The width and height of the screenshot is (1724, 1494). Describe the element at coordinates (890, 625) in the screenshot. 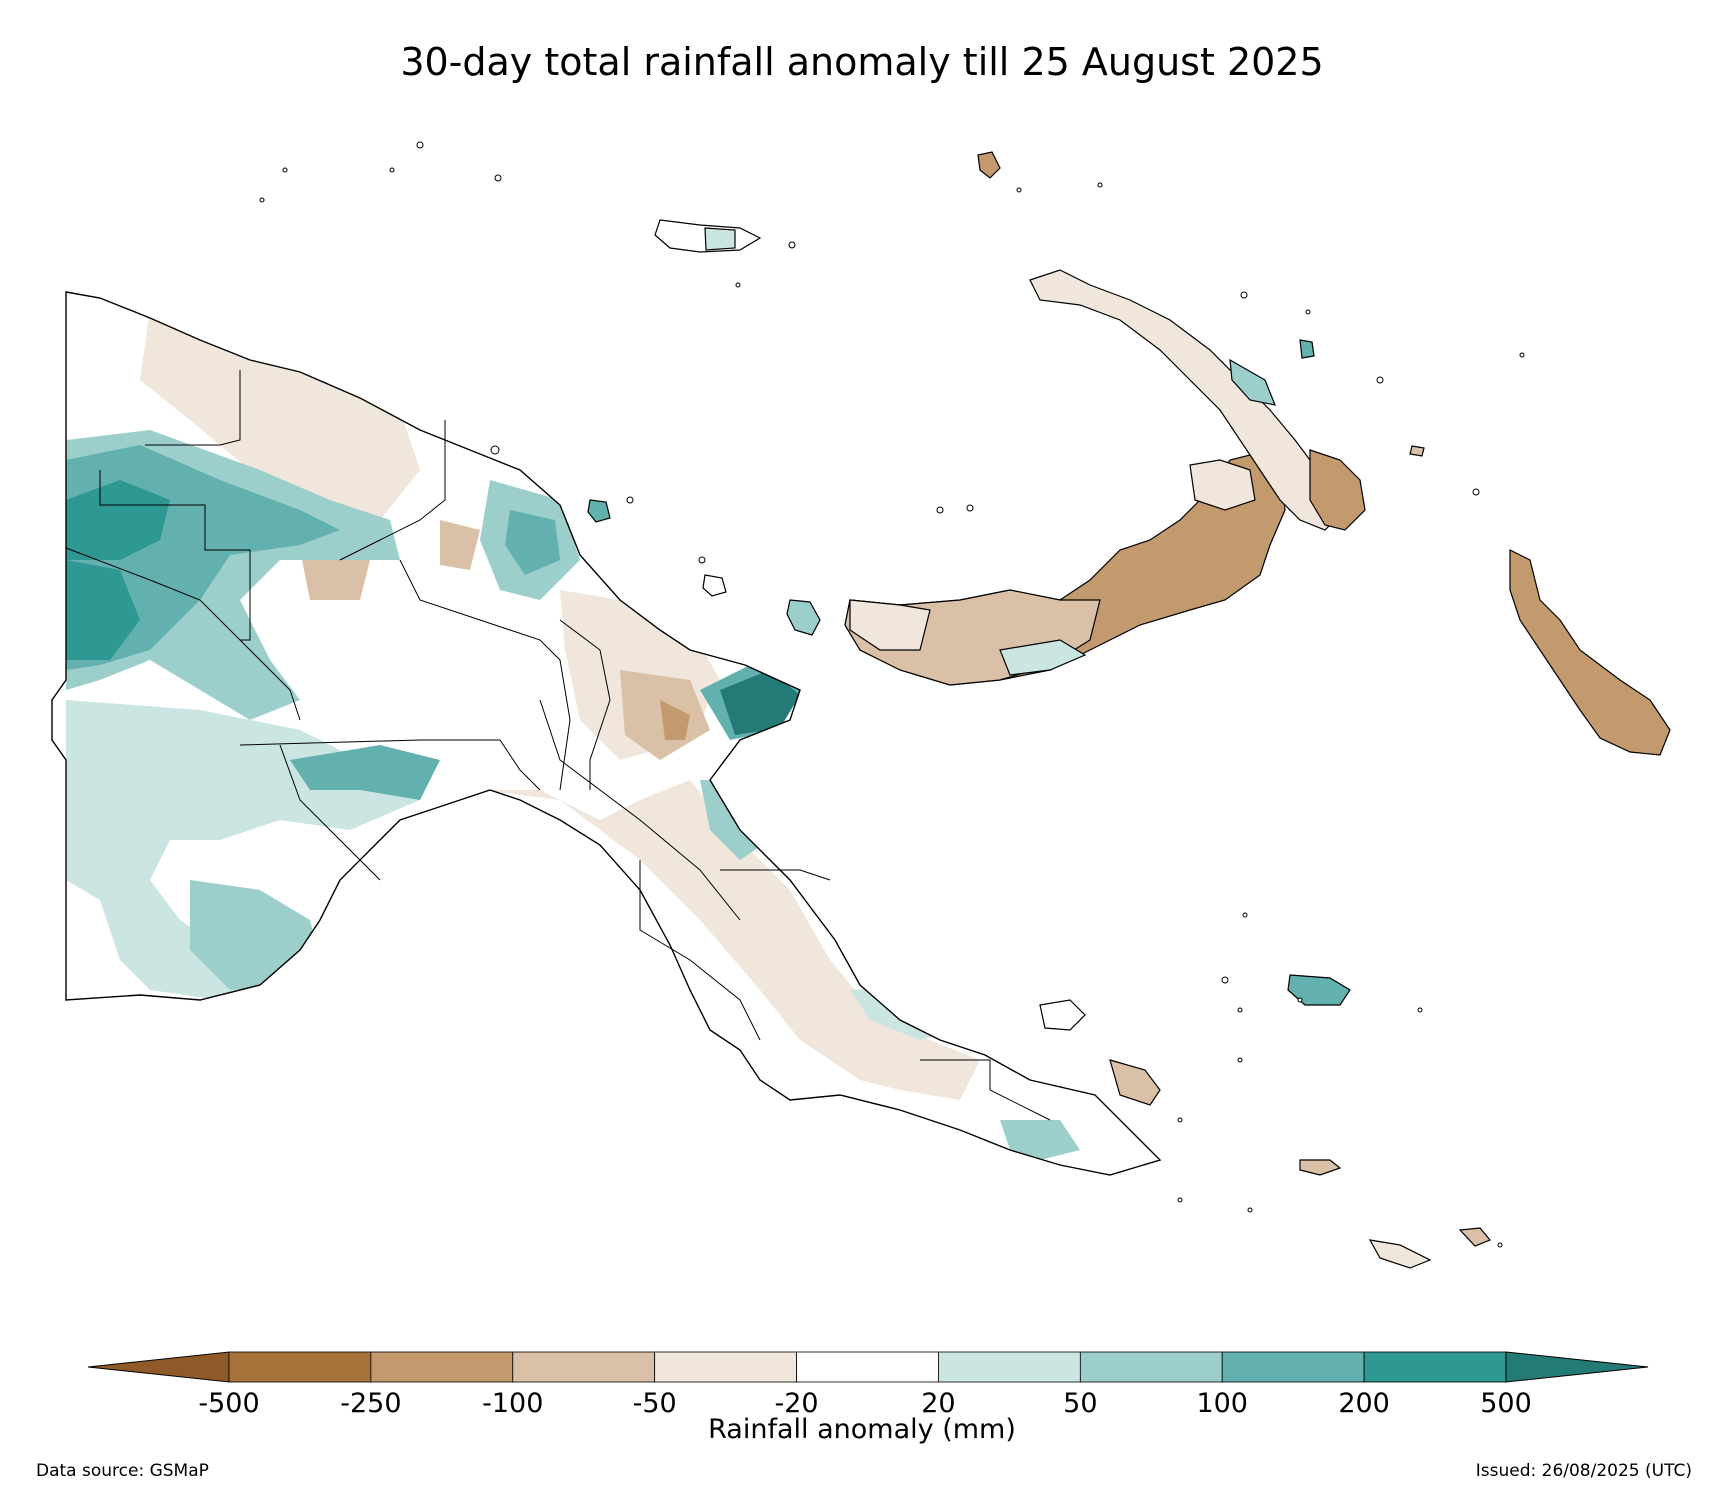

I see `island-new-britain-edge` at that location.